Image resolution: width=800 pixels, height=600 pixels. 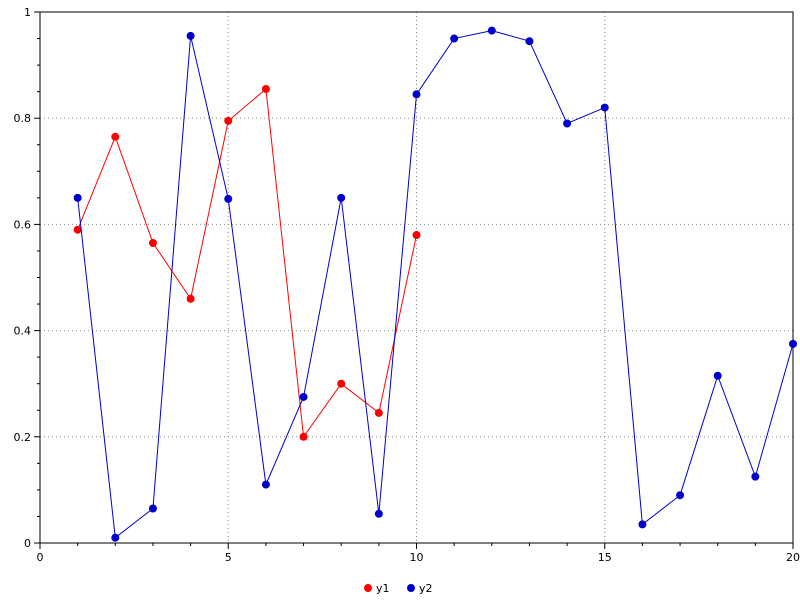 I want to click on legend-marker-y1, so click(x=368, y=588).